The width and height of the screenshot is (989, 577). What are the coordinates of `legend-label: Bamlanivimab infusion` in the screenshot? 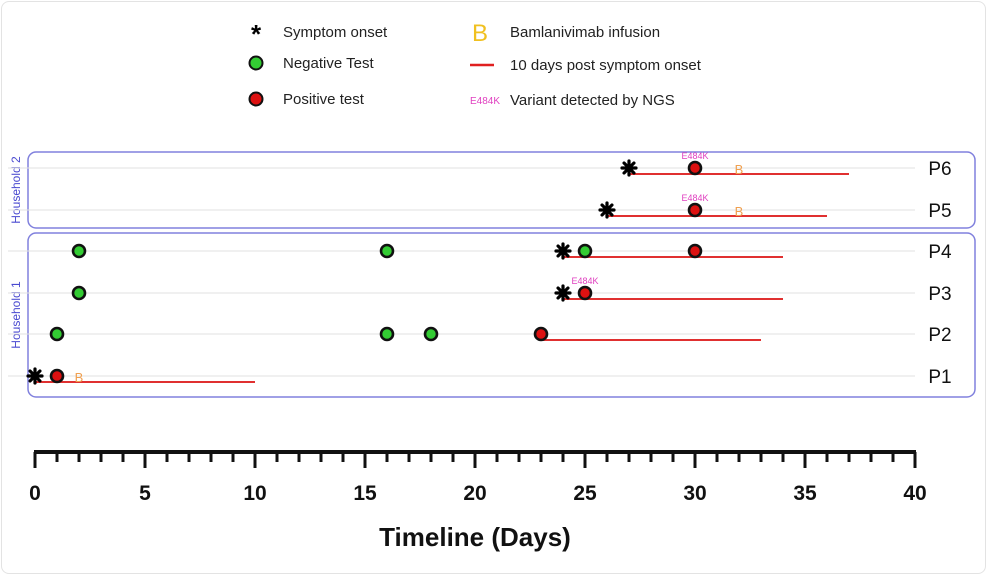 It's located at (585, 32).